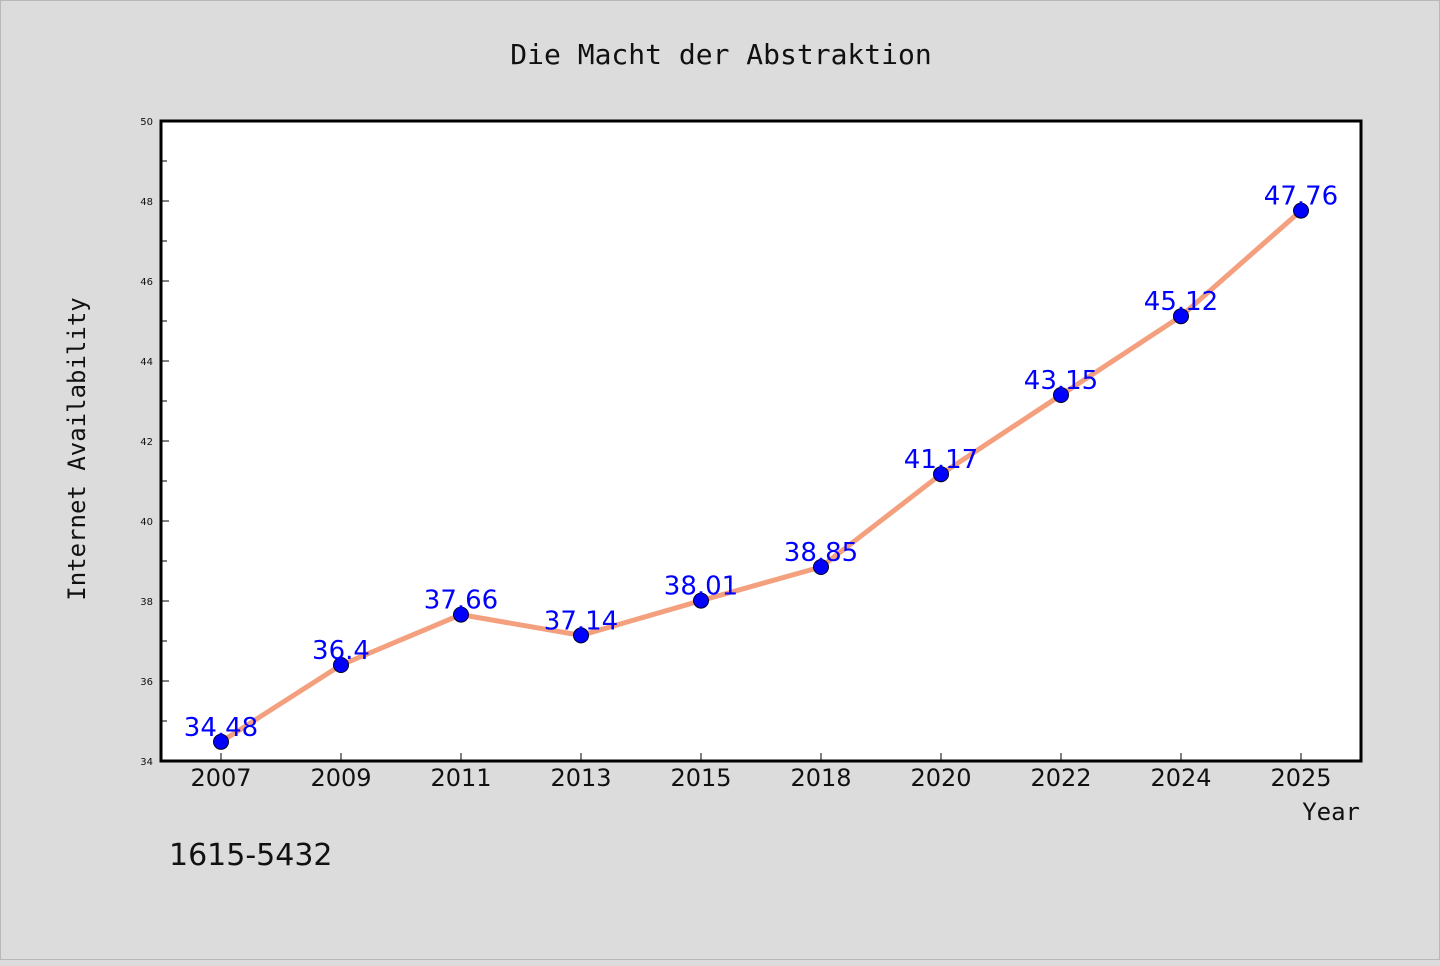 The image size is (1440, 966). What do you see at coordinates (1181, 302) in the screenshot?
I see `data-label: 45.12` at bounding box center [1181, 302].